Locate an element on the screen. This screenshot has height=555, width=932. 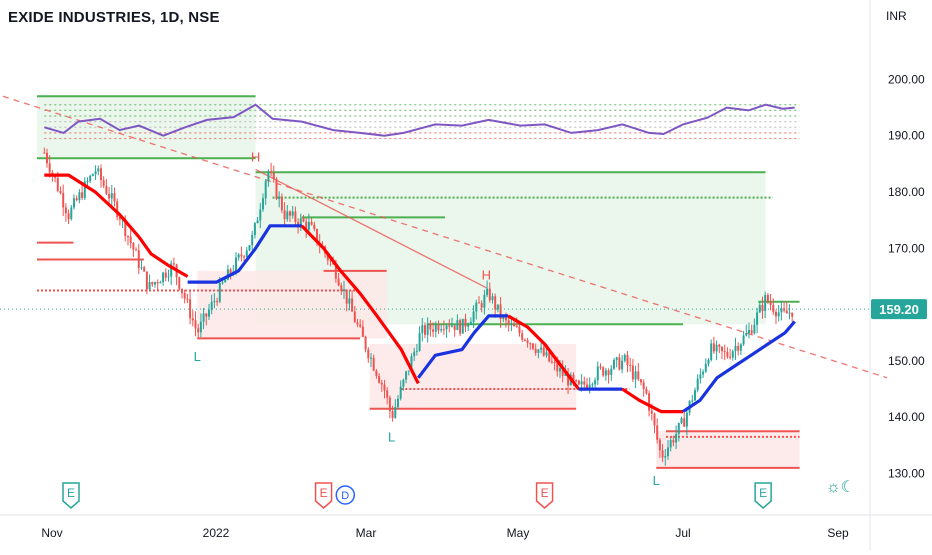
y-tick-label: 200.00 is located at coordinates (906, 79).